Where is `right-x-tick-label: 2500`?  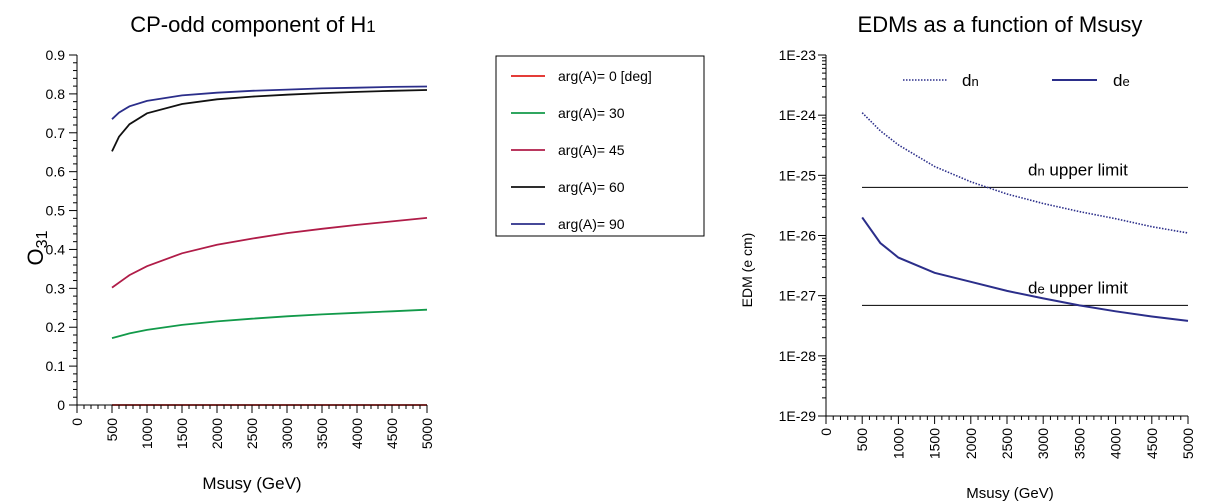
right-x-tick-label: 2500 is located at coordinates (1007, 443).